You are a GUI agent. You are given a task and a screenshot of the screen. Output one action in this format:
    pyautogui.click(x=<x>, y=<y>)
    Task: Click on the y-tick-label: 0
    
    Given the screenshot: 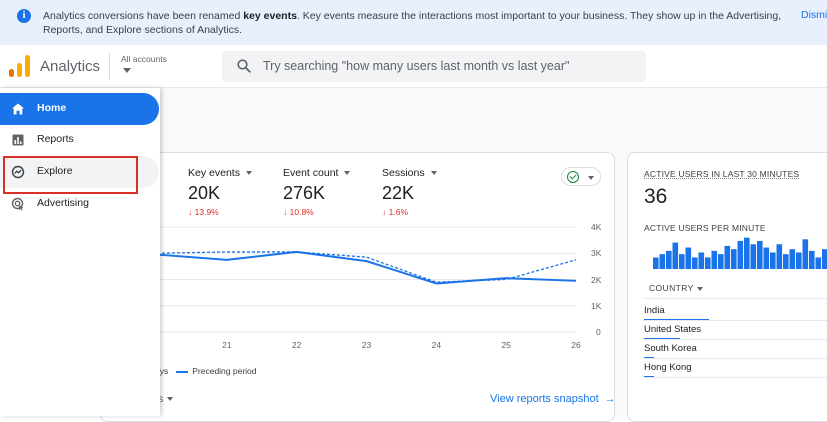 What is the action you would take?
    pyautogui.click(x=598, y=332)
    